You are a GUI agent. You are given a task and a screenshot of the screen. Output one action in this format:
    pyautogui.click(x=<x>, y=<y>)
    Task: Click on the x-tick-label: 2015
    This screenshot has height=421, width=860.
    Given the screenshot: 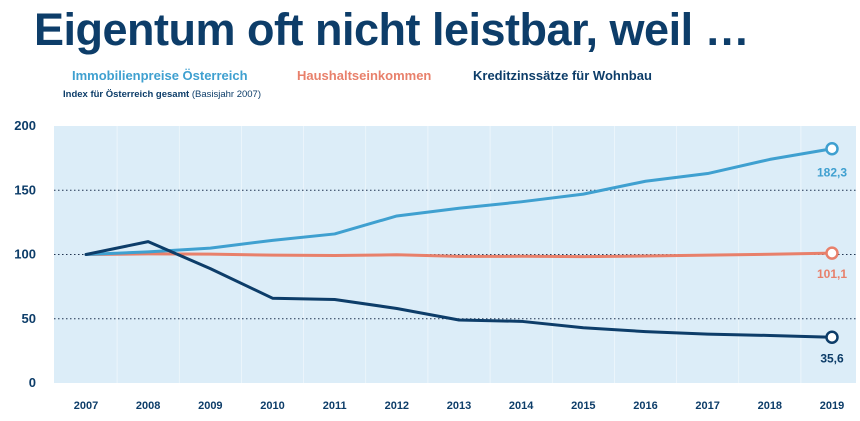 What is the action you would take?
    pyautogui.click(x=583, y=406)
    